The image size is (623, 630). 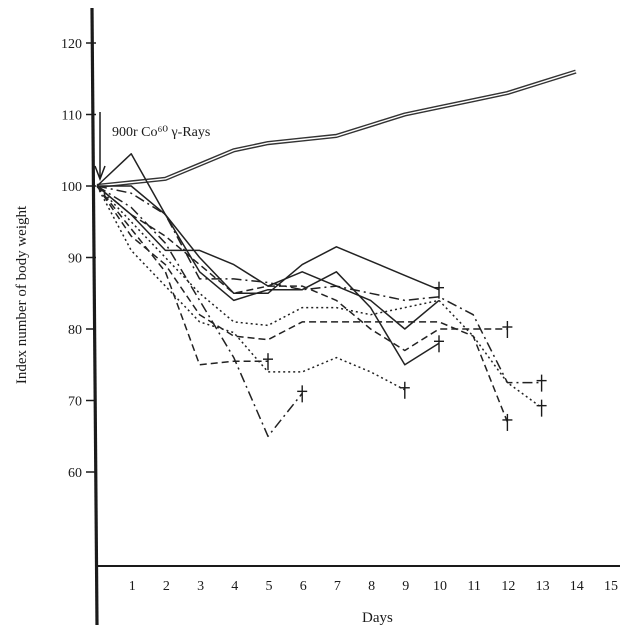 I want to click on x-tick-label-2: 2, so click(x=166, y=586).